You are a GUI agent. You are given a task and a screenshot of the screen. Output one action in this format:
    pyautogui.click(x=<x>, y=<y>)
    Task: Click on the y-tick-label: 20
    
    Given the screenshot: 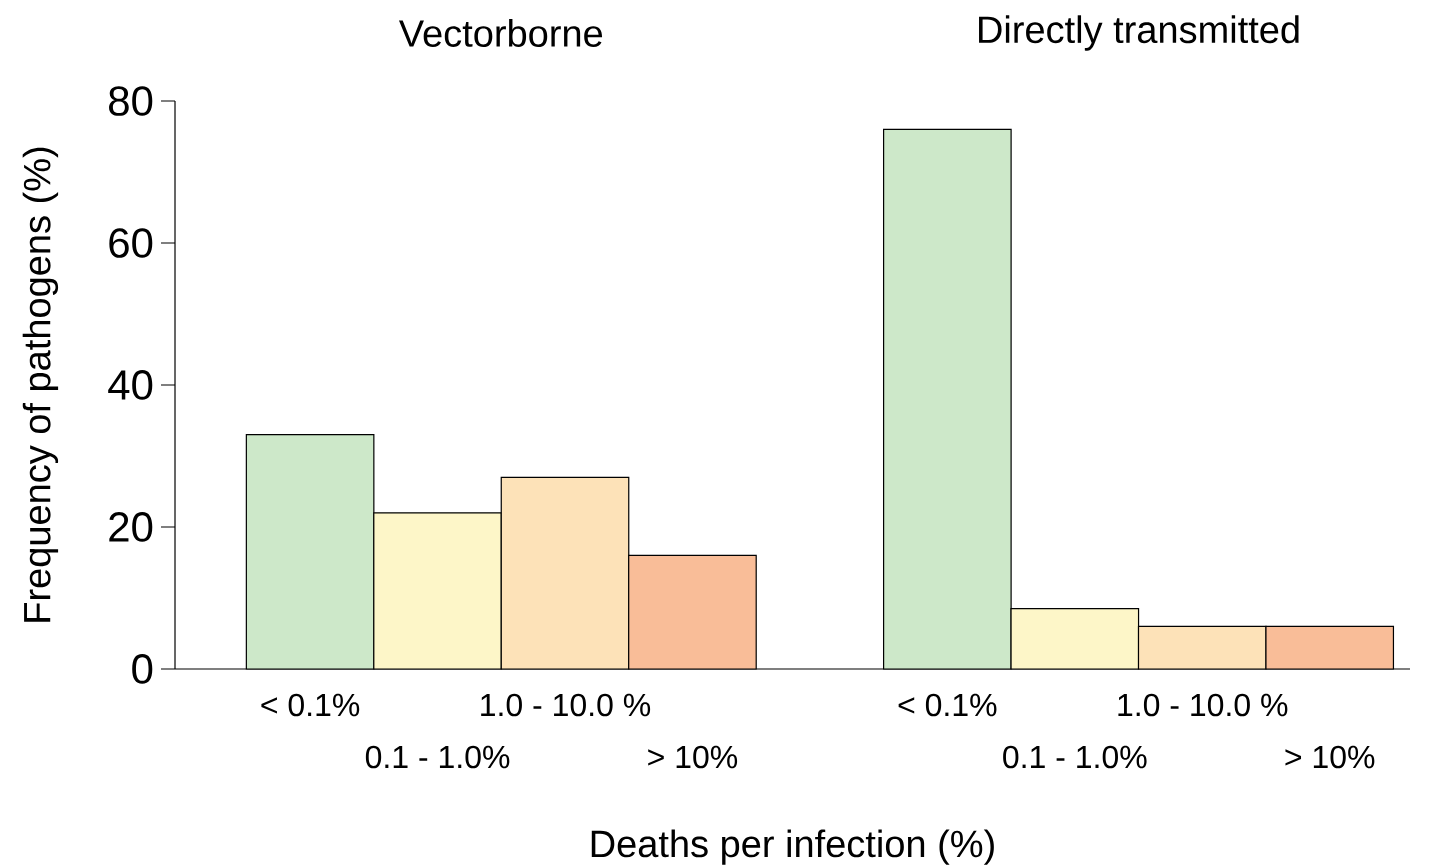 What is the action you would take?
    pyautogui.click(x=131, y=527)
    